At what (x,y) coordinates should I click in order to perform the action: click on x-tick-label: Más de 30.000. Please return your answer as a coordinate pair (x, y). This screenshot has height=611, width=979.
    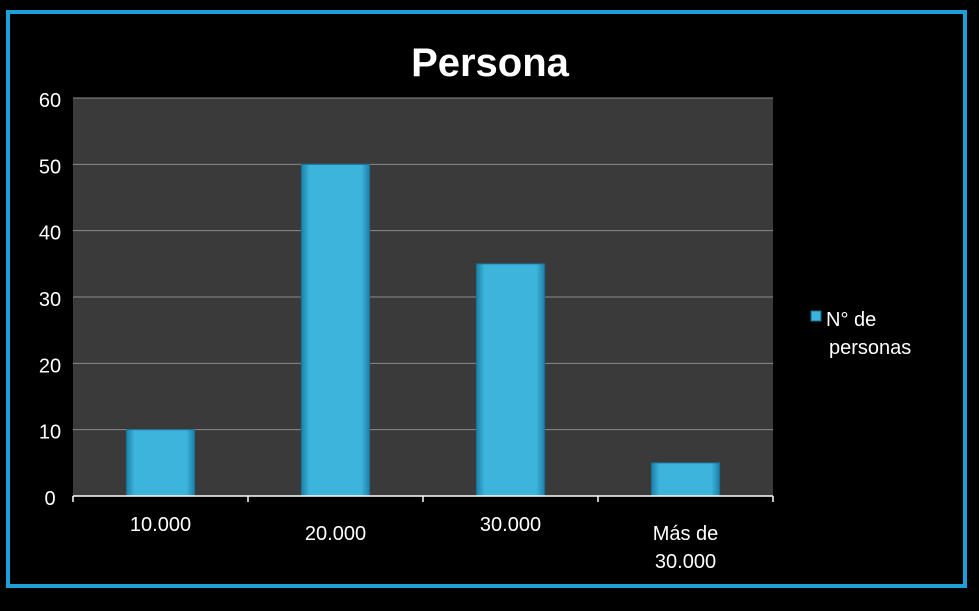
    Looking at the image, I should click on (686, 548).